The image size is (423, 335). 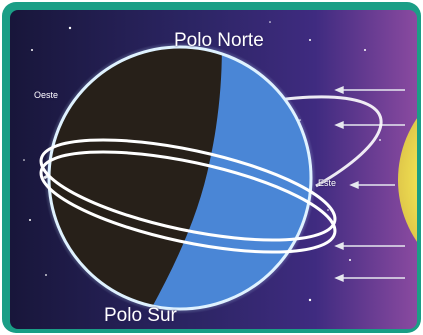 I want to click on west-label: Oeste, so click(x=46, y=95).